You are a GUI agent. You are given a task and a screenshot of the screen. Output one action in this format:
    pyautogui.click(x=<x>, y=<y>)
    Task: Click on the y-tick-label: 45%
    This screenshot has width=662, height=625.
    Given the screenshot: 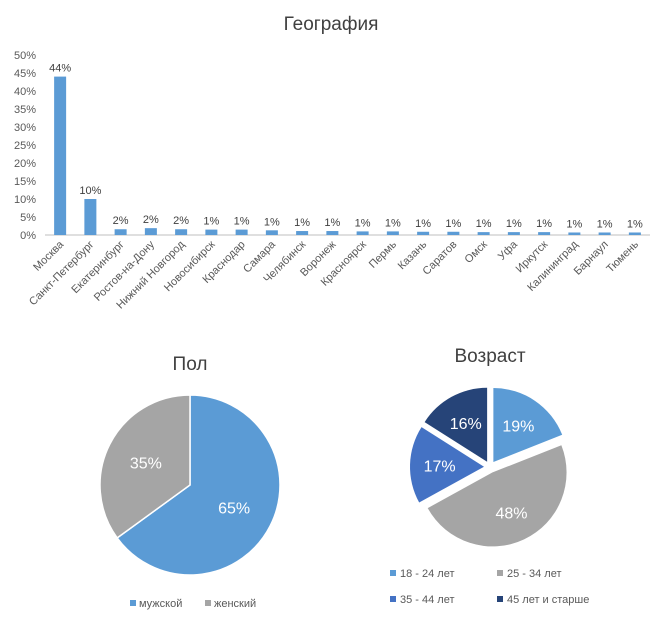 What is the action you would take?
    pyautogui.click(x=25, y=74)
    